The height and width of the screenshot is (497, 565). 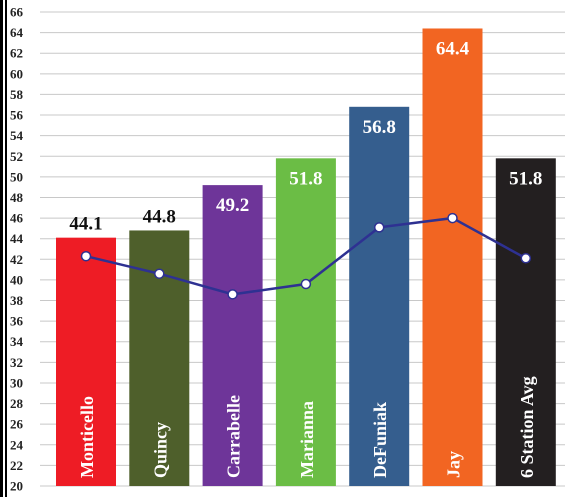 I want to click on y-tick-label: 34, so click(x=17, y=341).